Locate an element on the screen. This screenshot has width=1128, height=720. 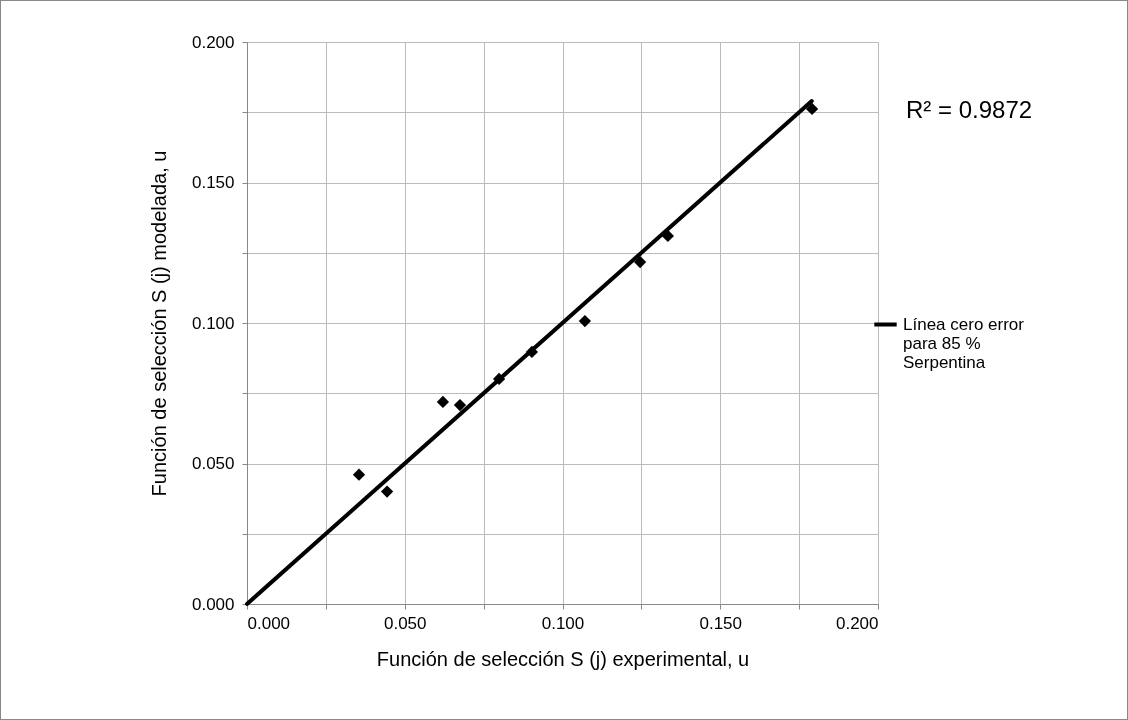
y-tick-label: 0.050 is located at coordinates (213, 463).